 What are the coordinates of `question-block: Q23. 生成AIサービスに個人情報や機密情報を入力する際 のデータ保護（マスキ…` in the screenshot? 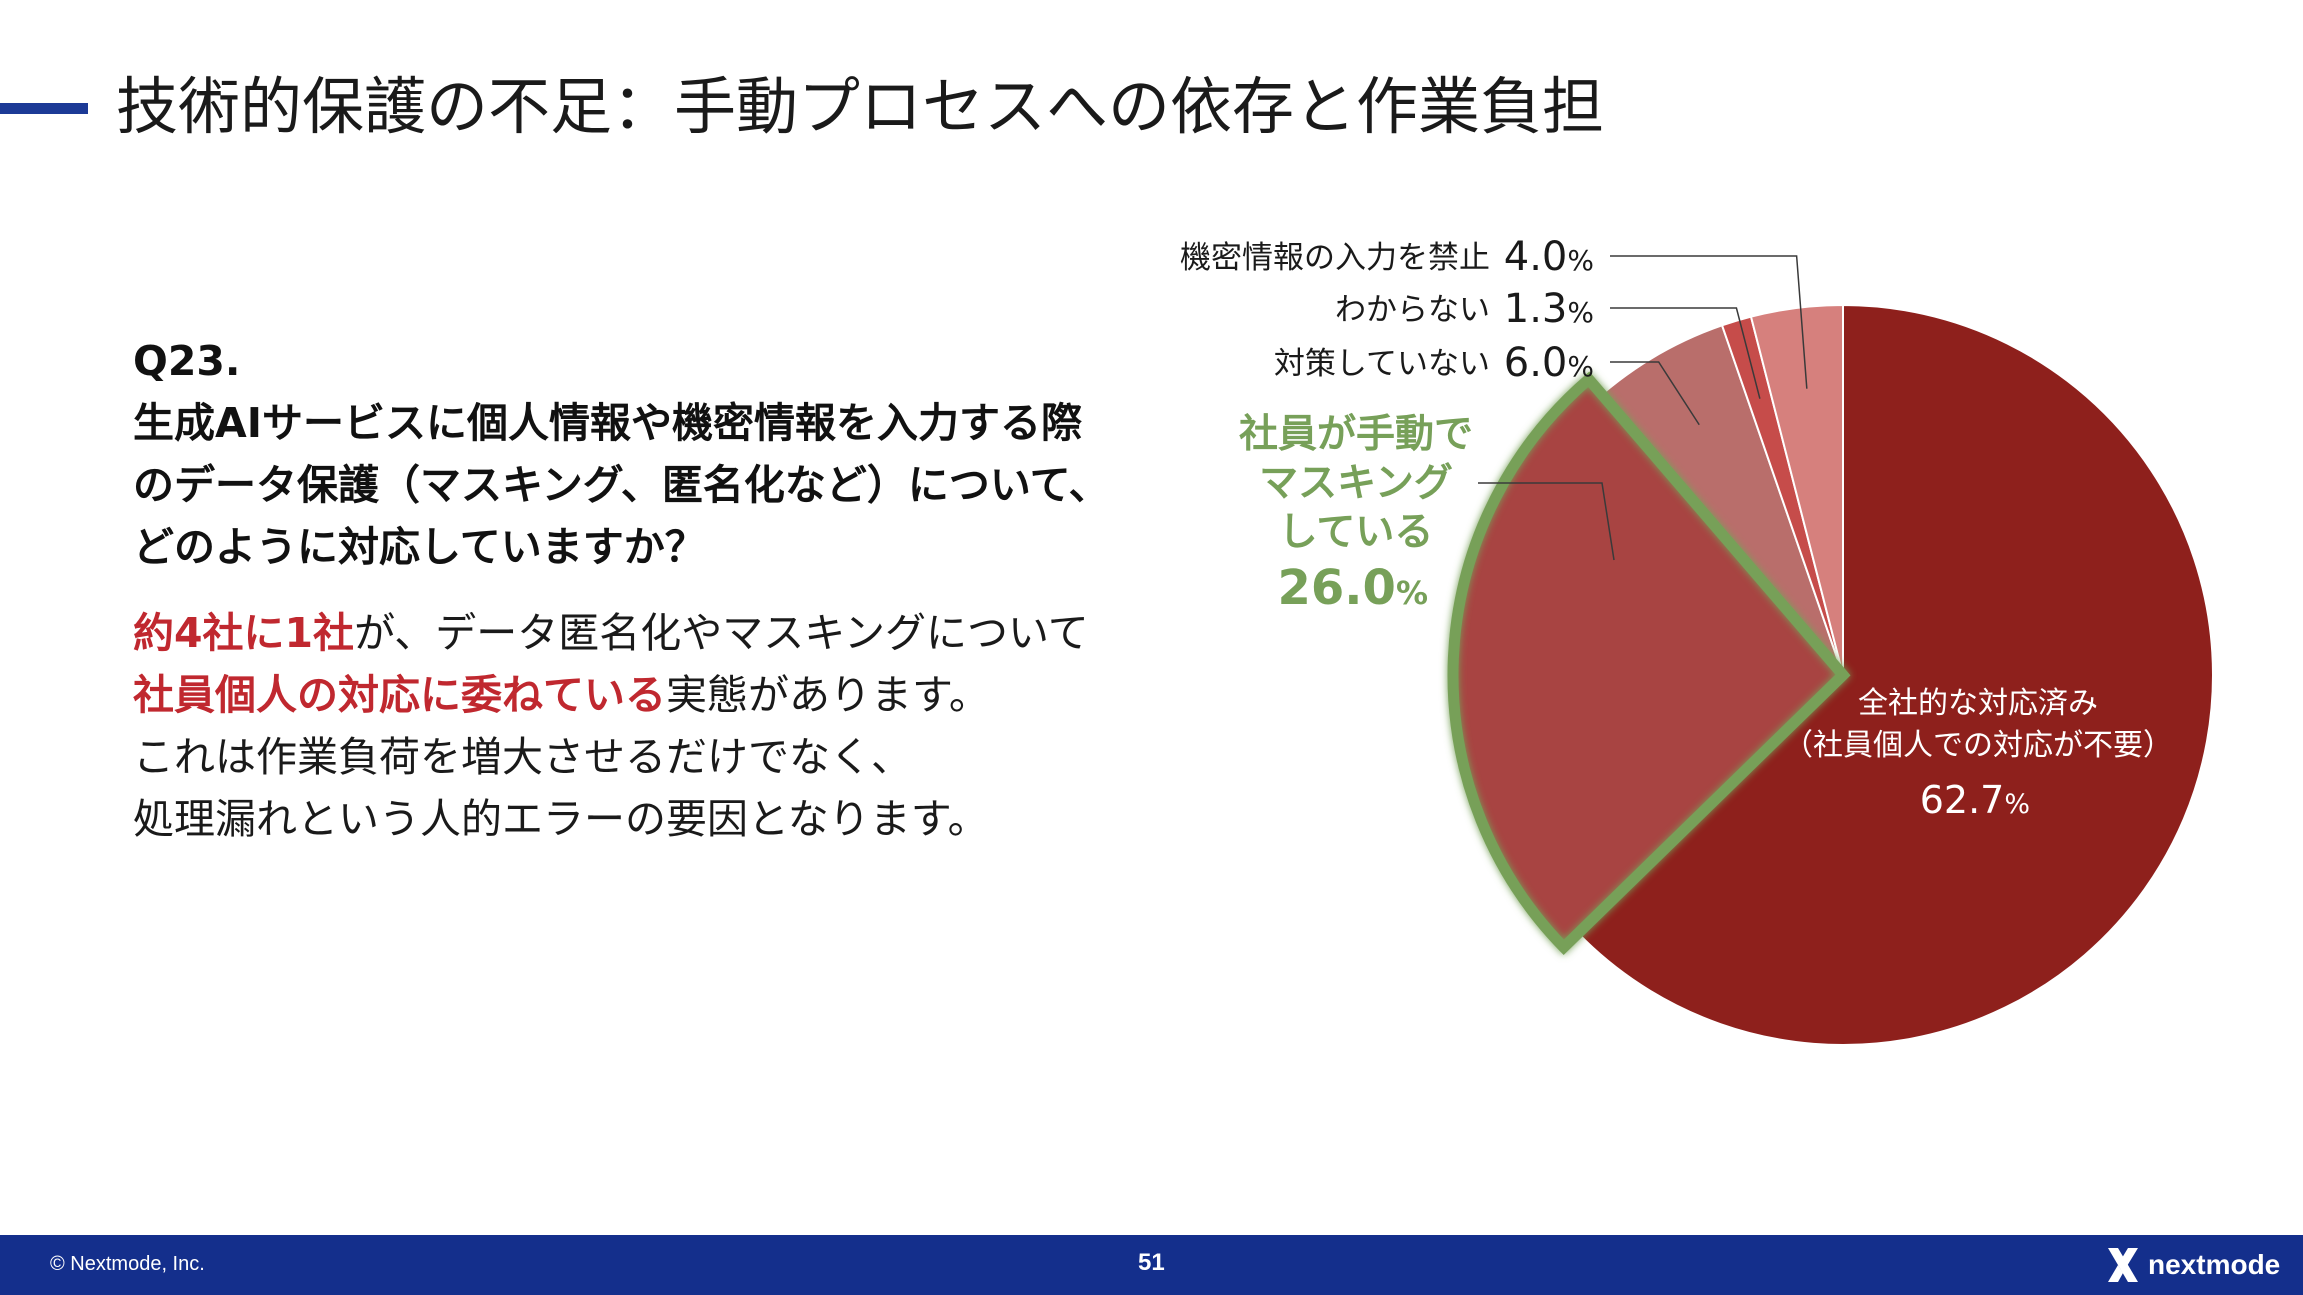 It's located at (621, 454).